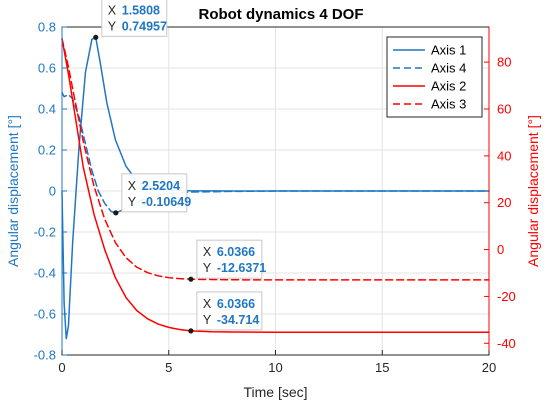 This screenshot has height=408, width=550. I want to click on bottom-axis: 0 5 10 15 20, so click(277, 362).